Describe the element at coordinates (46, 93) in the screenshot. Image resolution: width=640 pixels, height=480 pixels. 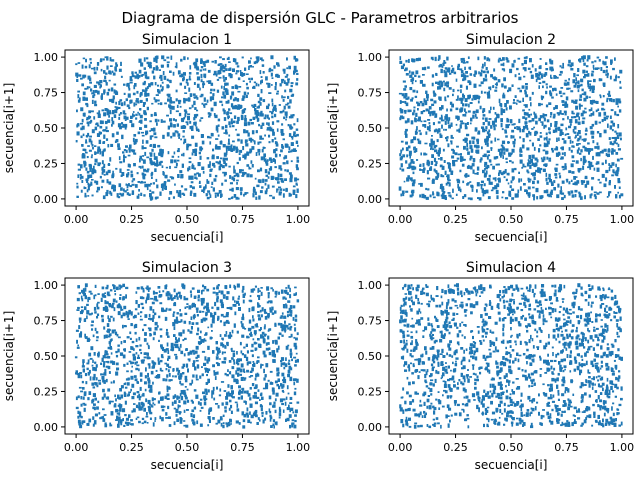
I see `y-tick-label: 0.75` at that location.